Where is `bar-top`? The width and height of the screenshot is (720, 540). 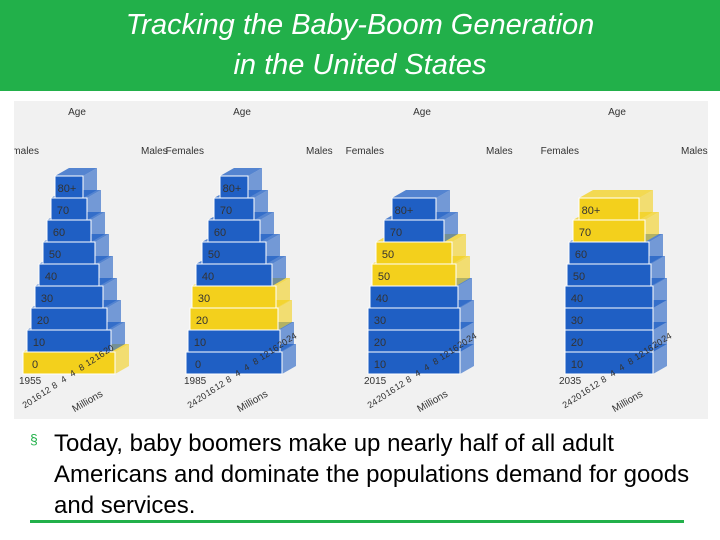 bar-top is located at coordinates (616, 194).